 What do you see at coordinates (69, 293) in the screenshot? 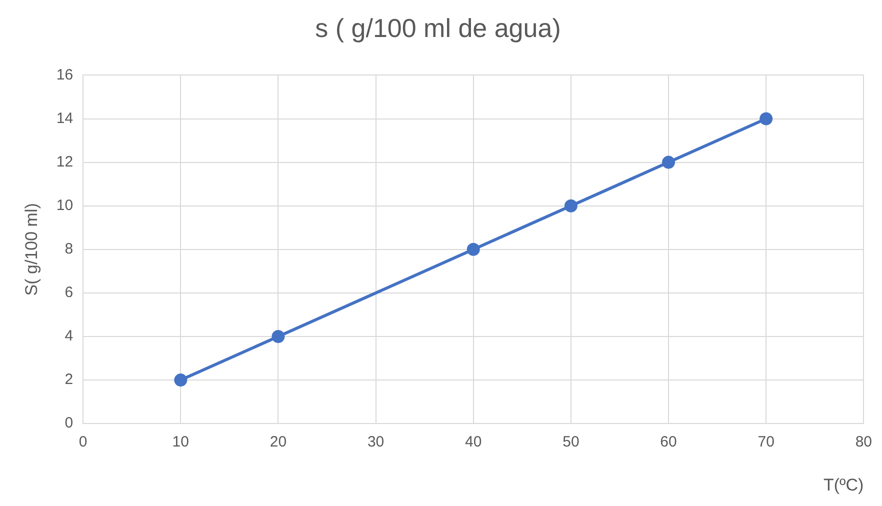
I see `y-tick-label: 6` at bounding box center [69, 293].